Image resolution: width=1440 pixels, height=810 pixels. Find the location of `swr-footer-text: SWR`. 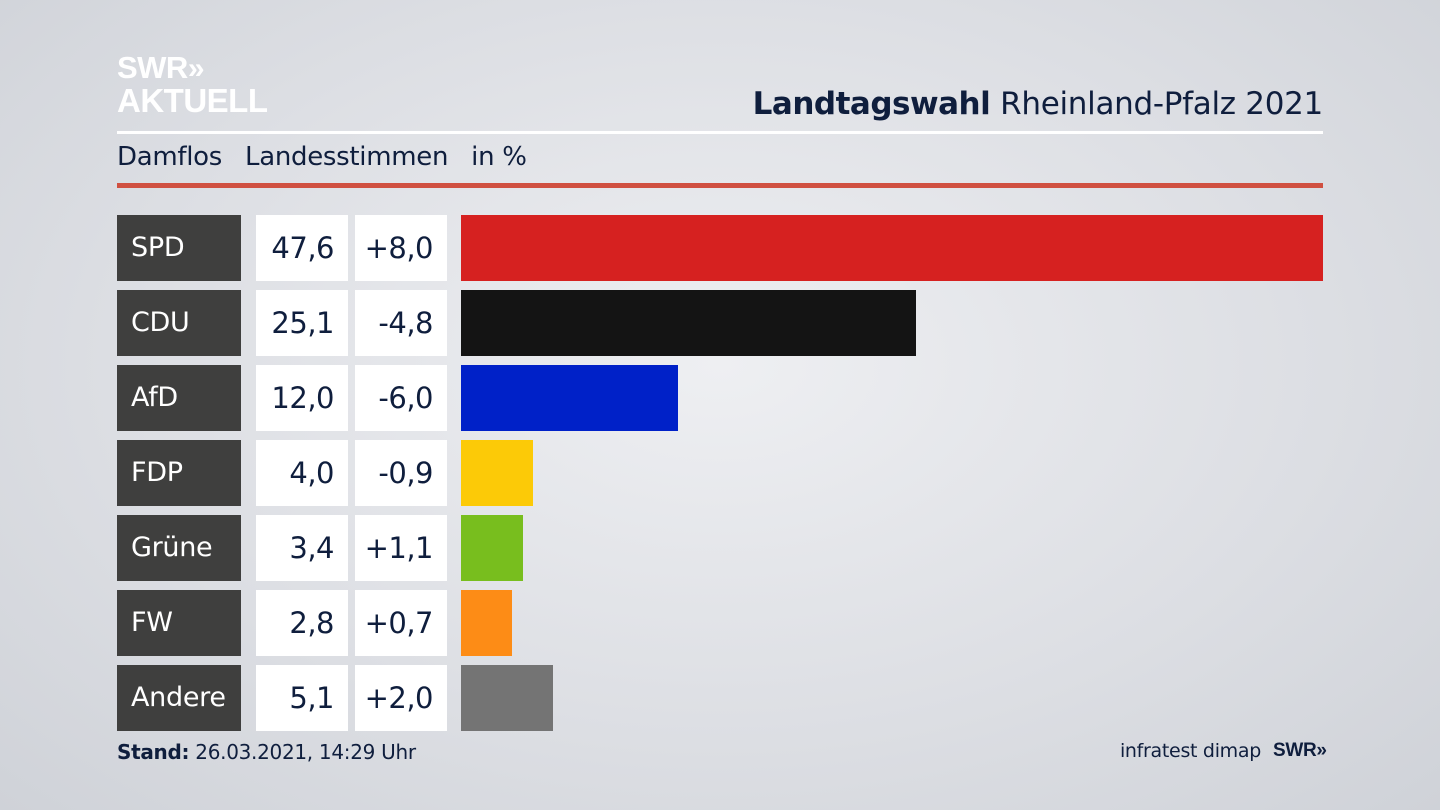

swr-footer-text: SWR is located at coordinates (1294, 750).